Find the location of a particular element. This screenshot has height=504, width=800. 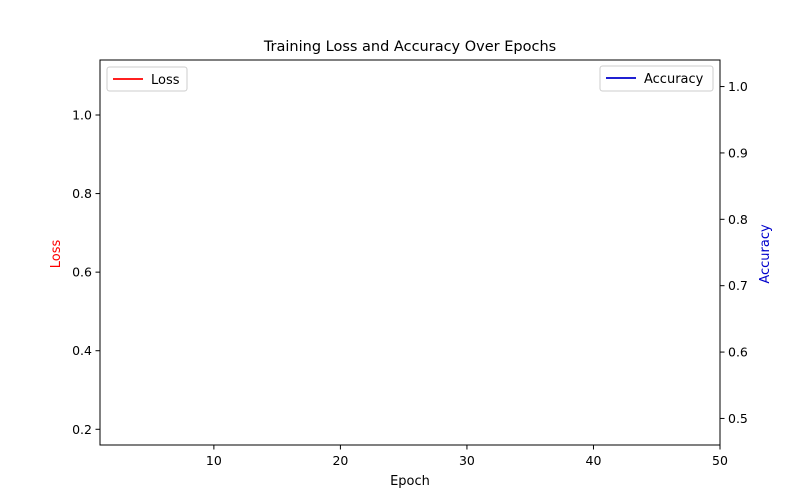

right-tick-label: 0.6 is located at coordinates (738, 352).